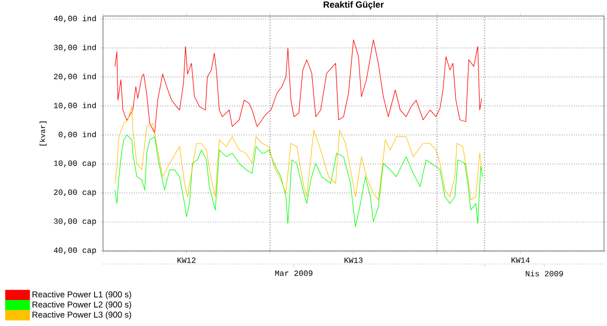 Image resolution: width=607 pixels, height=326 pixels. Describe the element at coordinates (354, 5) in the screenshot. I see `chart-title: Reaktif Güçler` at that location.